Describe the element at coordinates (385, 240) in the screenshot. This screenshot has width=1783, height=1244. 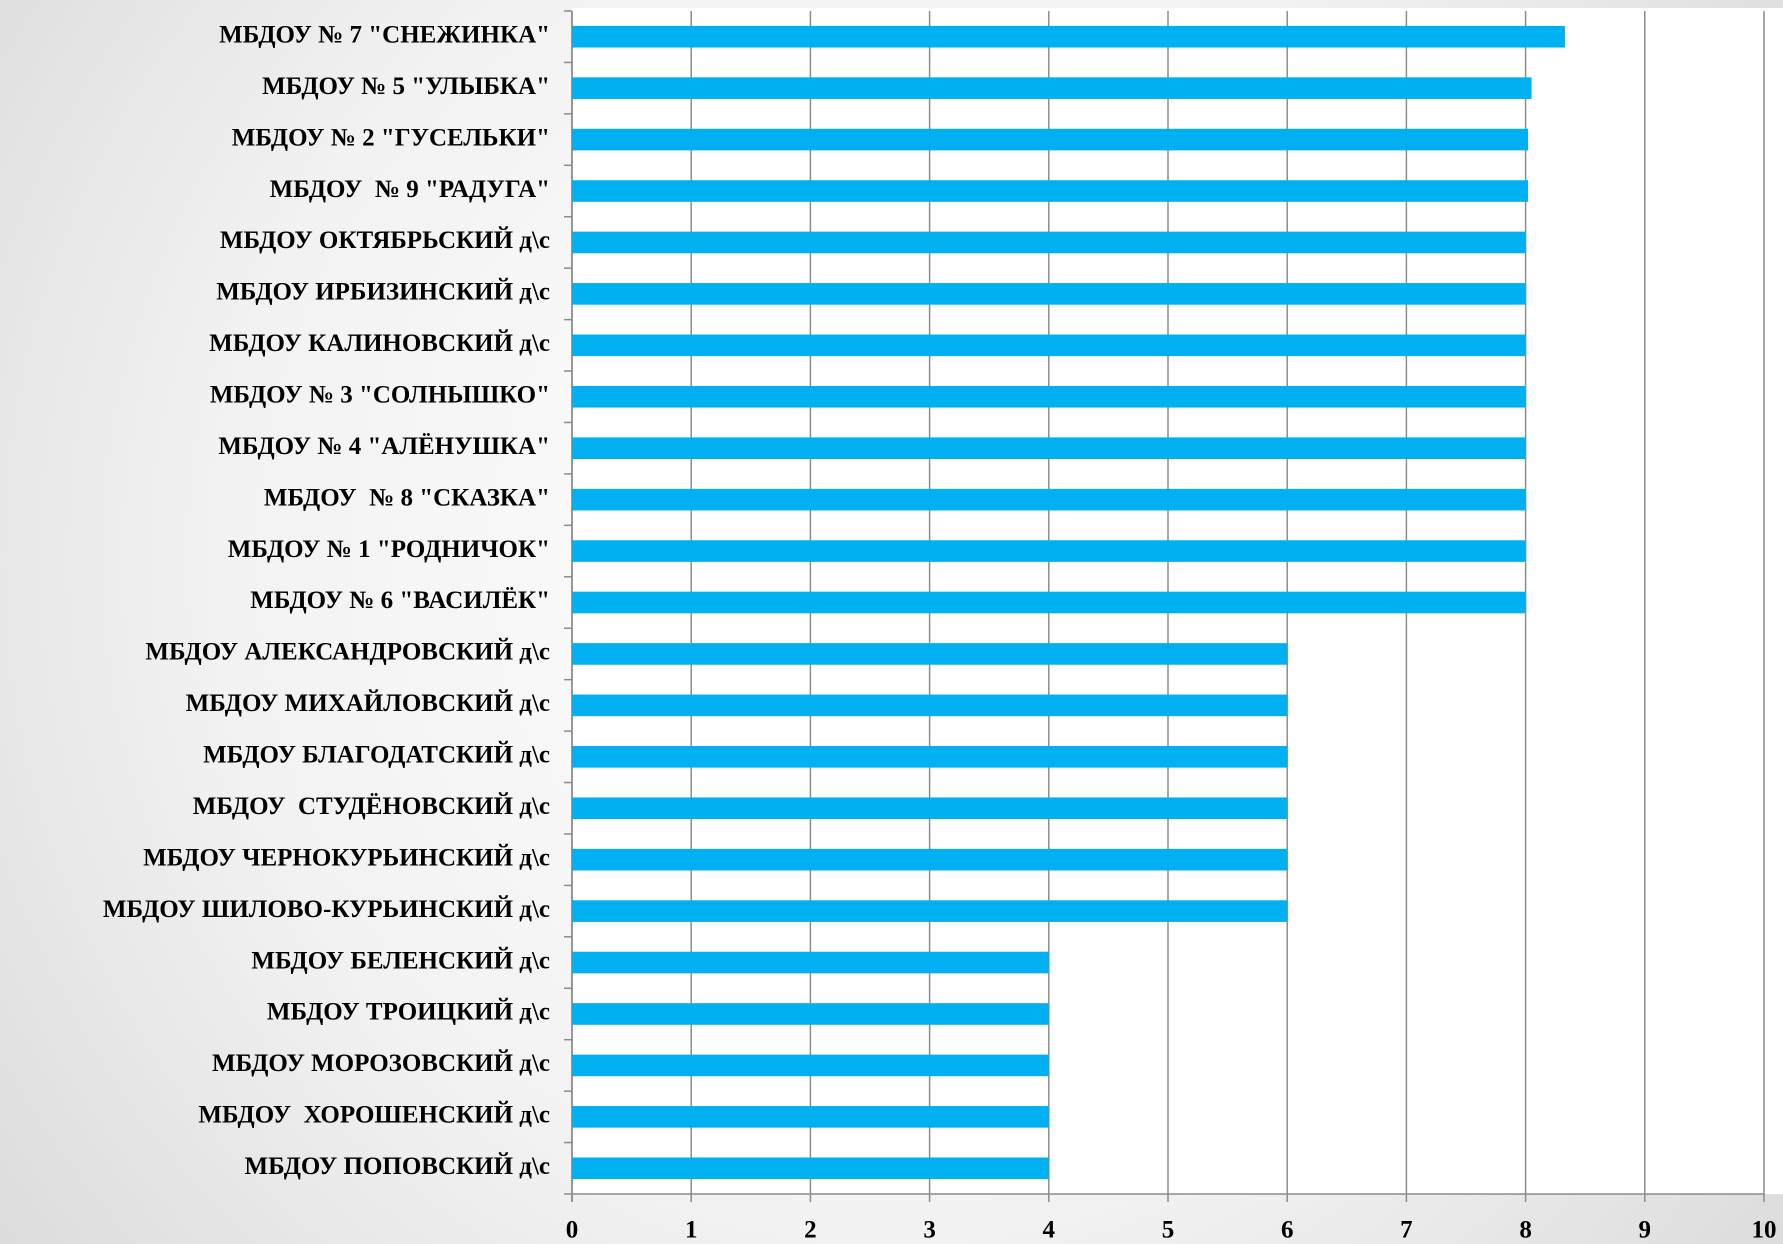
I see `y-tick-label: МБДОУ ОКТЯБРЬСКИЙ д\с` at that location.